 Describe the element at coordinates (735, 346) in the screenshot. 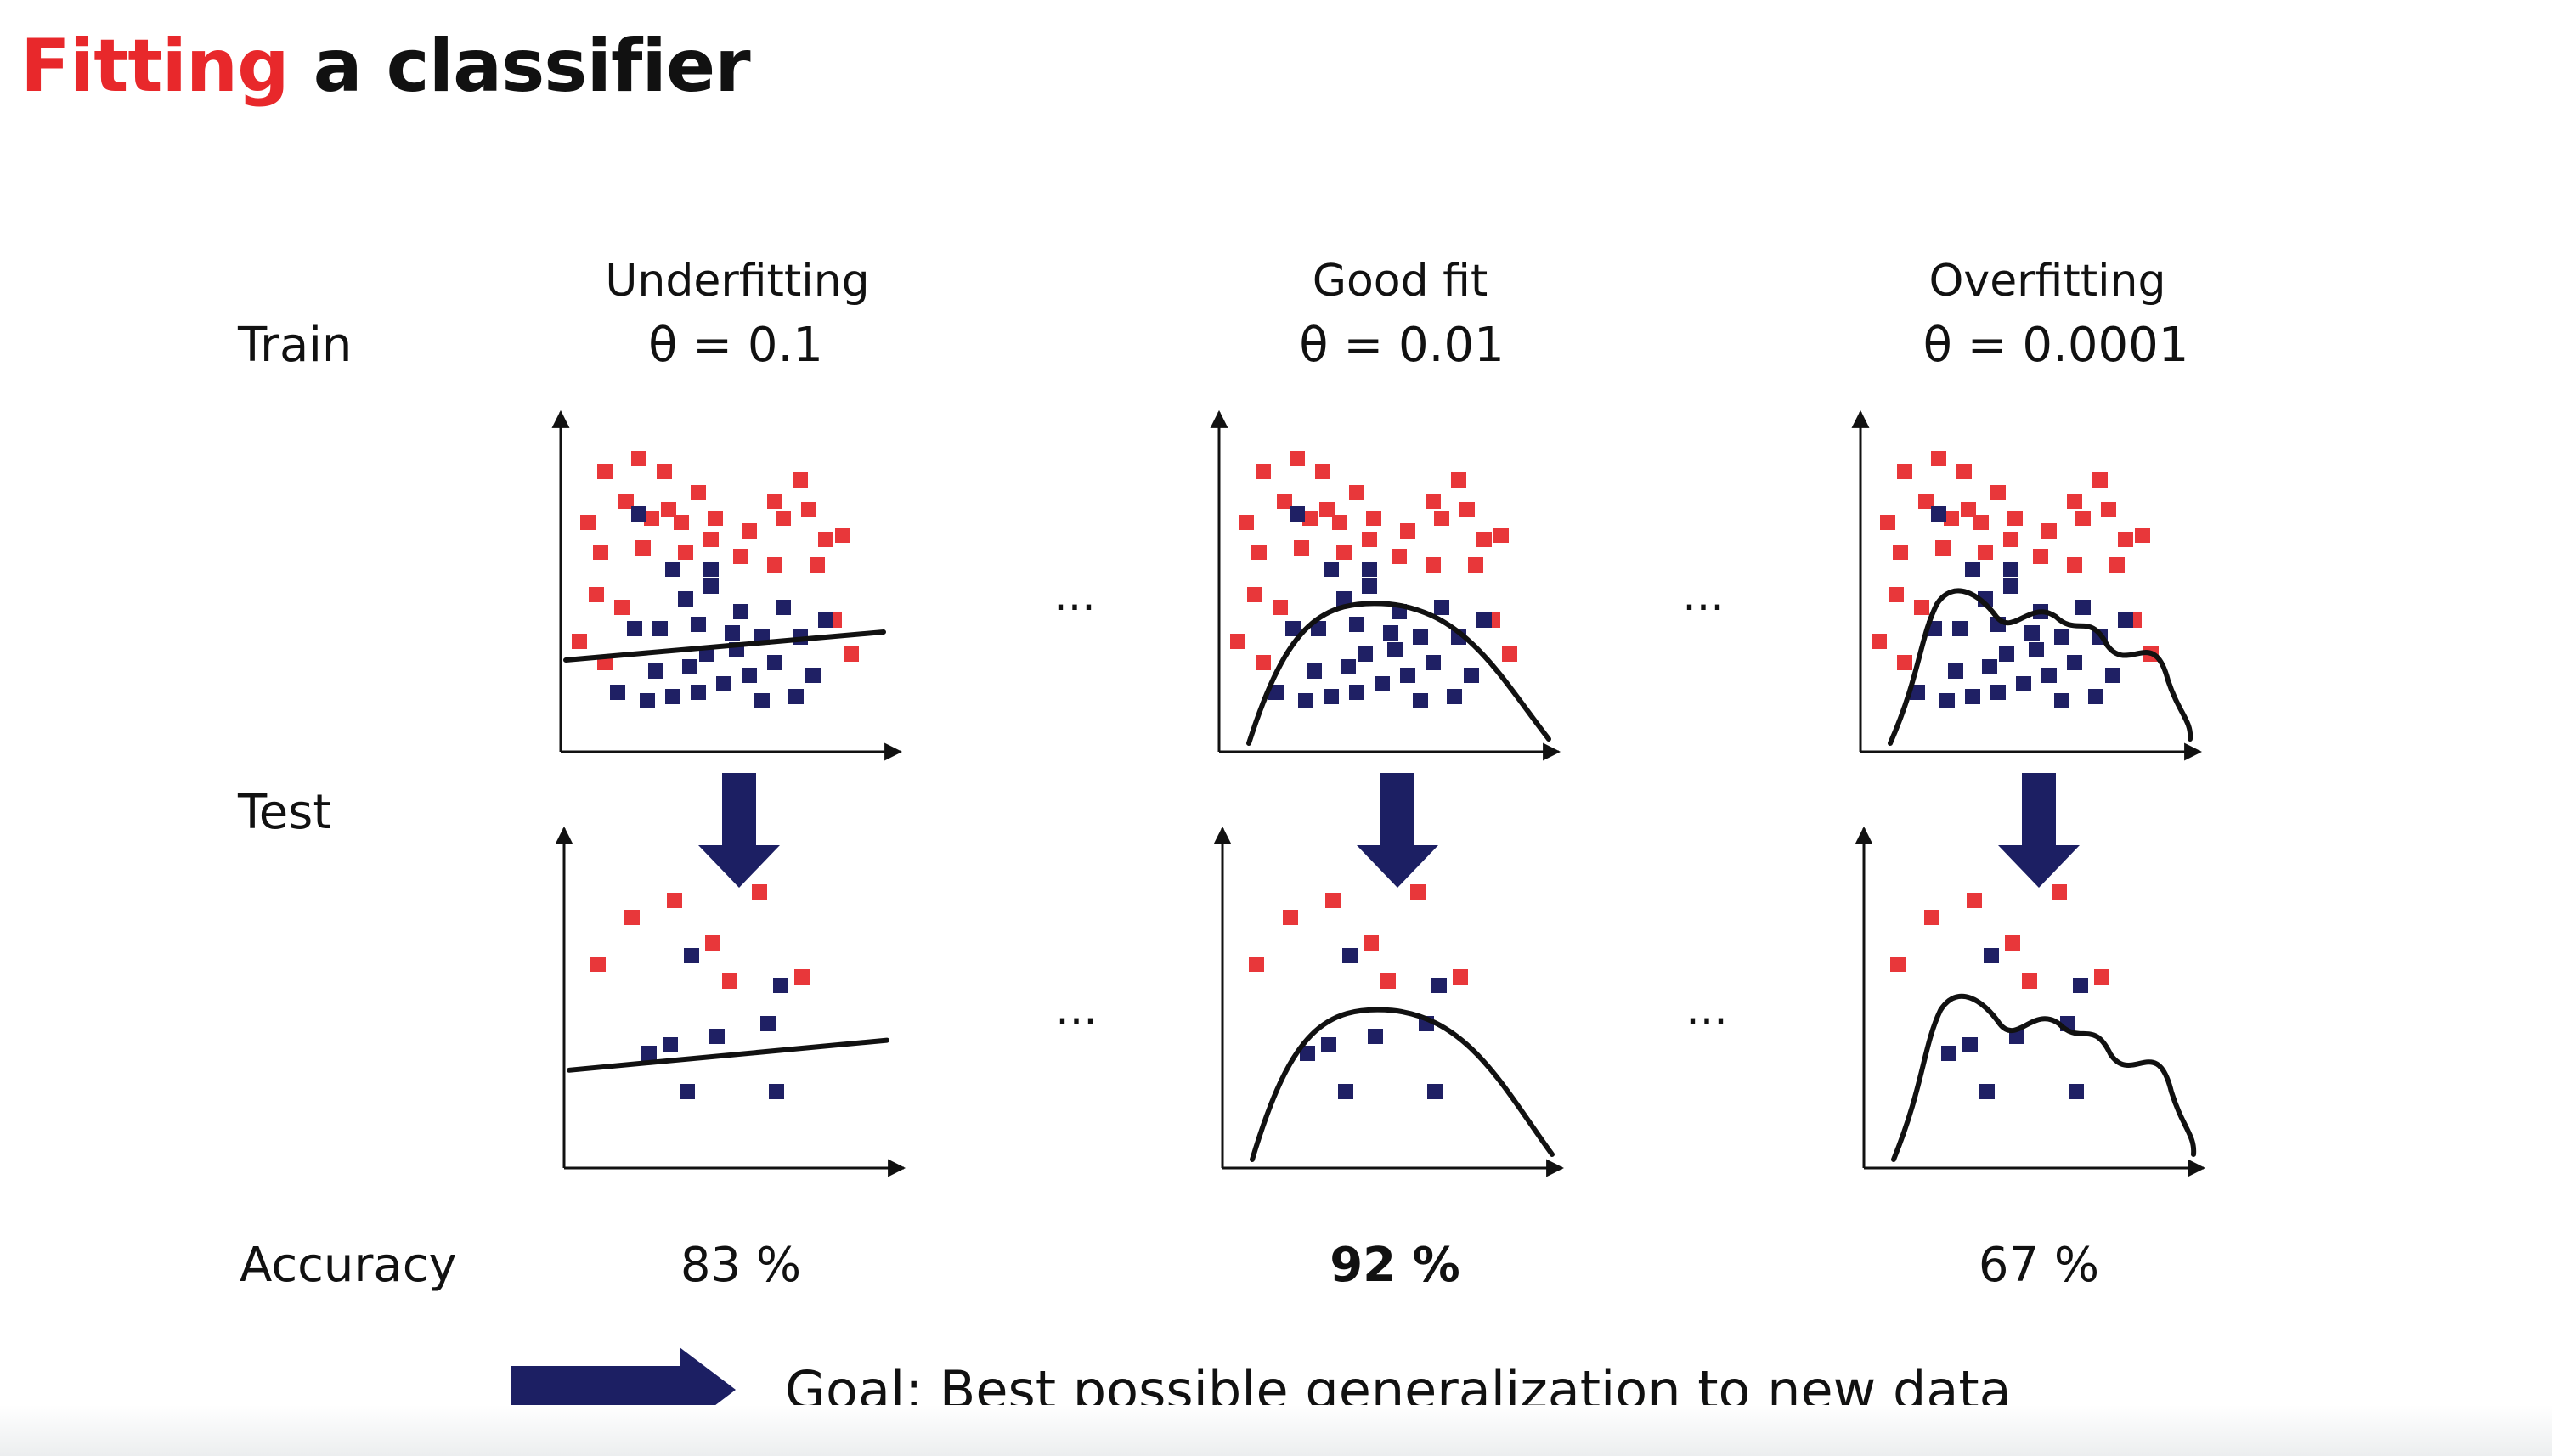

I see `column-theta-underfitting: θ = 0.1` at that location.